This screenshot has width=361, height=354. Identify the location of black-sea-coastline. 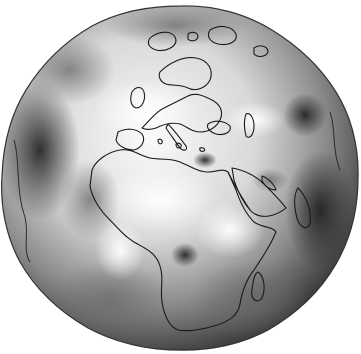
(218, 128).